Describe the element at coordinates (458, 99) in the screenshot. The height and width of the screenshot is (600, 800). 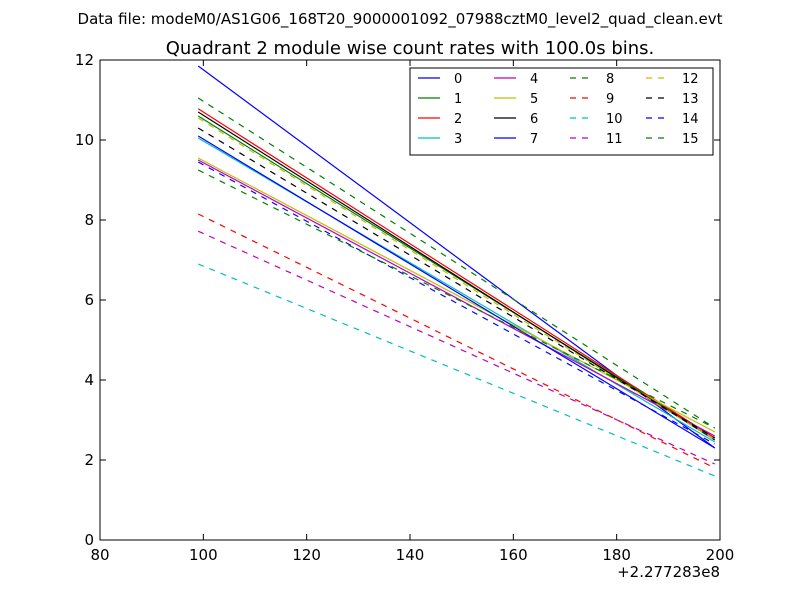
I see `legend-label-1: 1` at that location.